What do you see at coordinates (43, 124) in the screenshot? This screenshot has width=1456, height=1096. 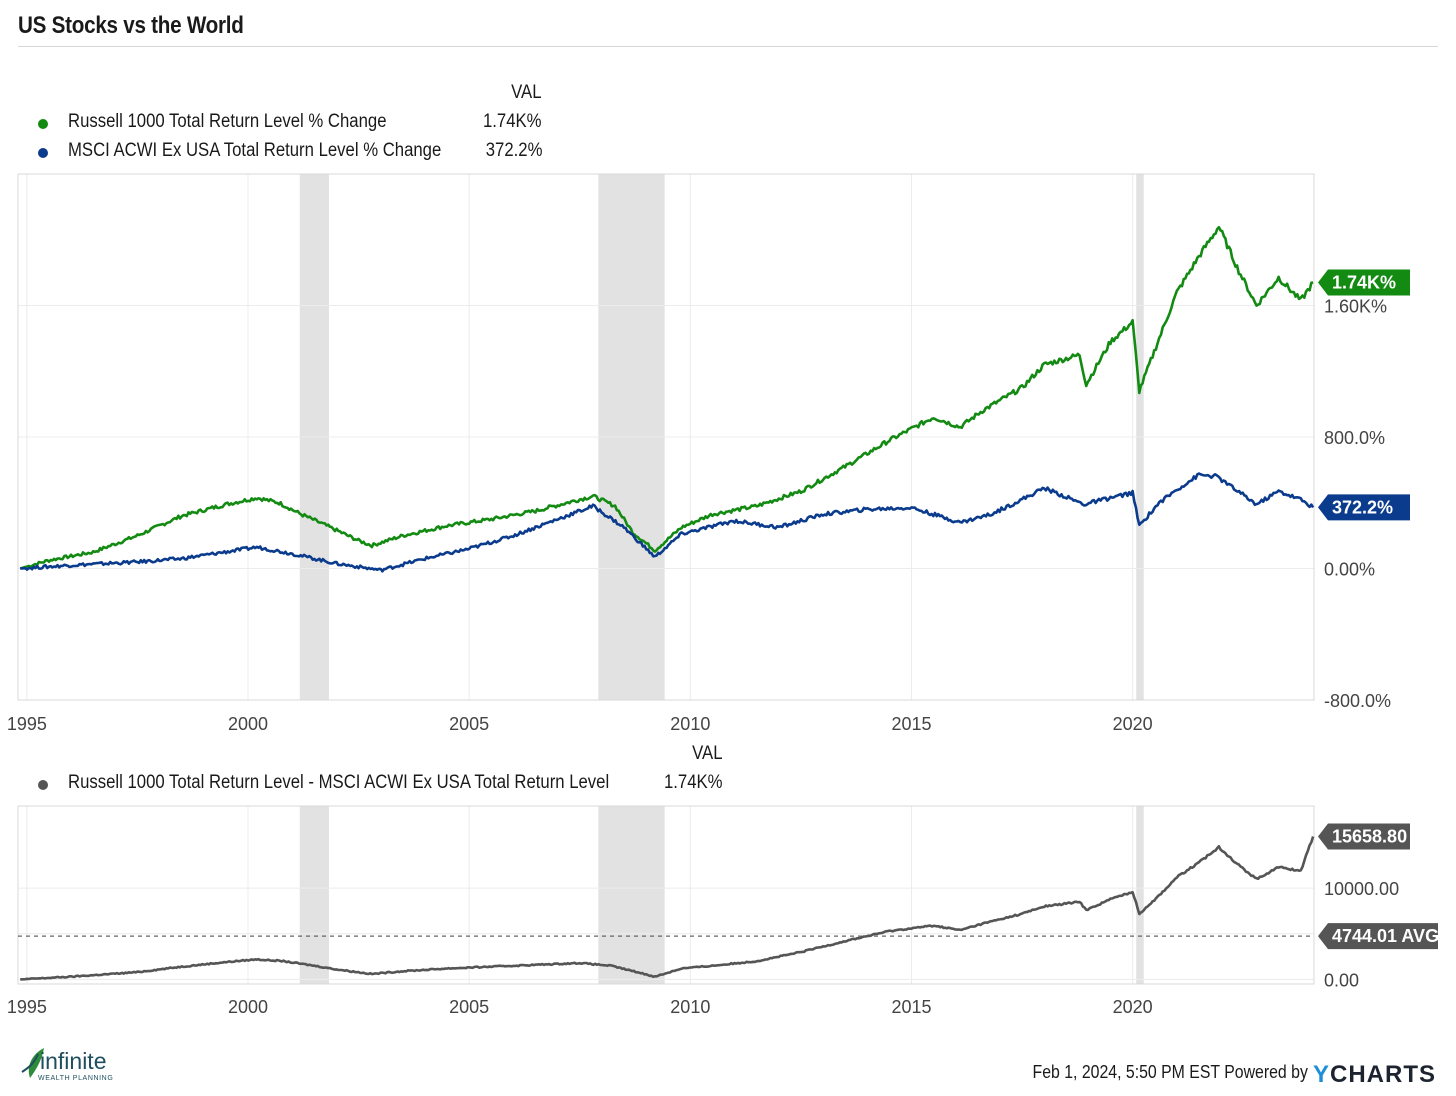 I see `legend-dot-green` at bounding box center [43, 124].